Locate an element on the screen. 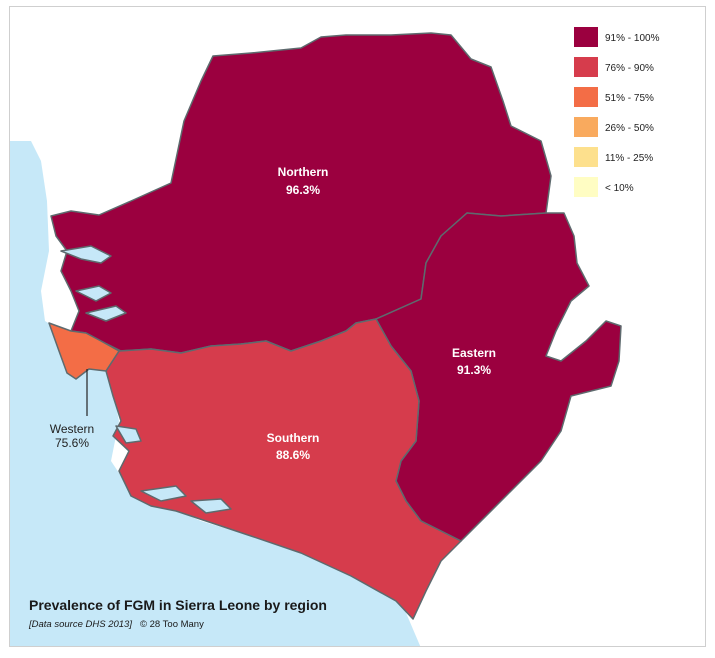 This screenshot has width=715, height=658. legend-label: 76% - 90% is located at coordinates (629, 68).